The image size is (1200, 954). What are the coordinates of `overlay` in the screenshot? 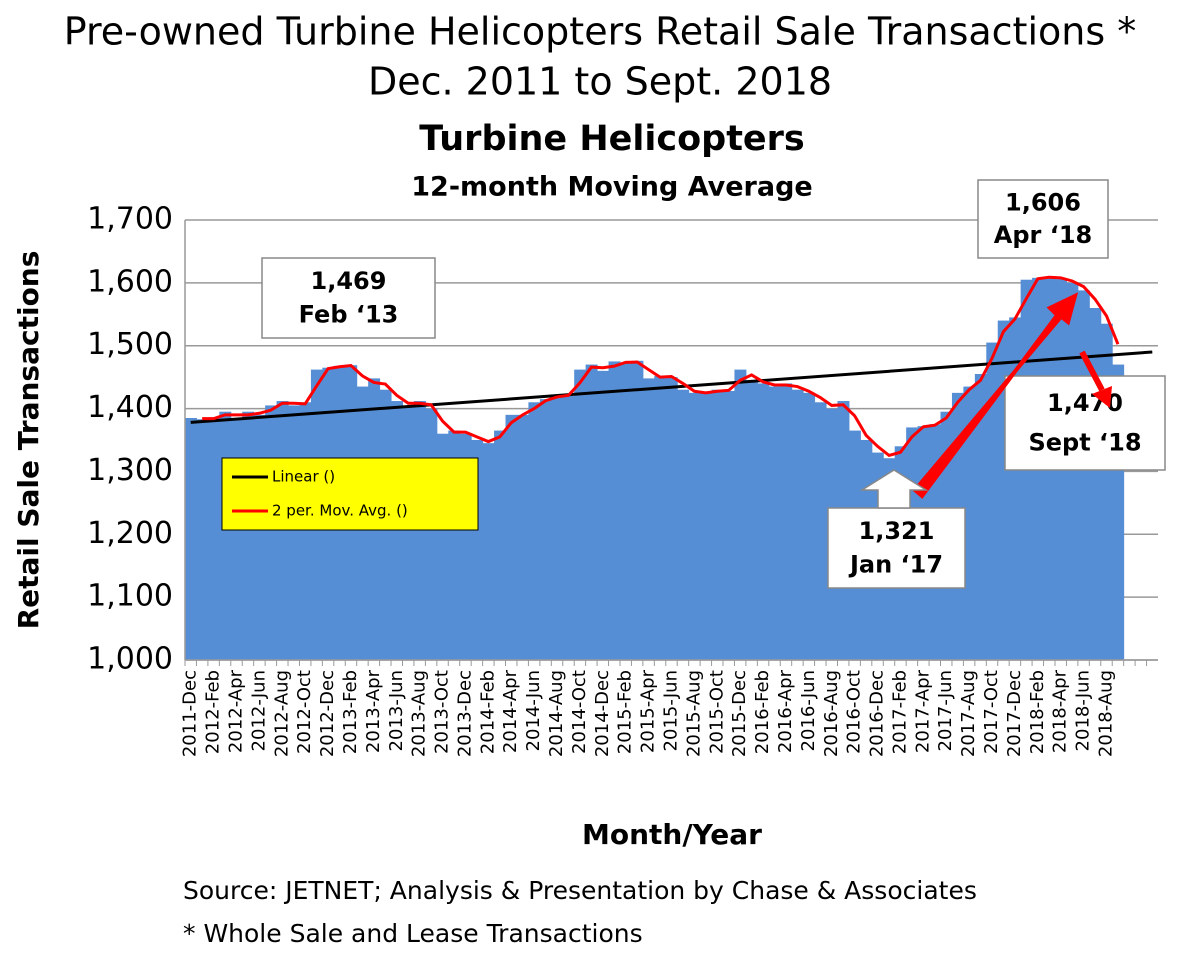 It's located at (985, 400).